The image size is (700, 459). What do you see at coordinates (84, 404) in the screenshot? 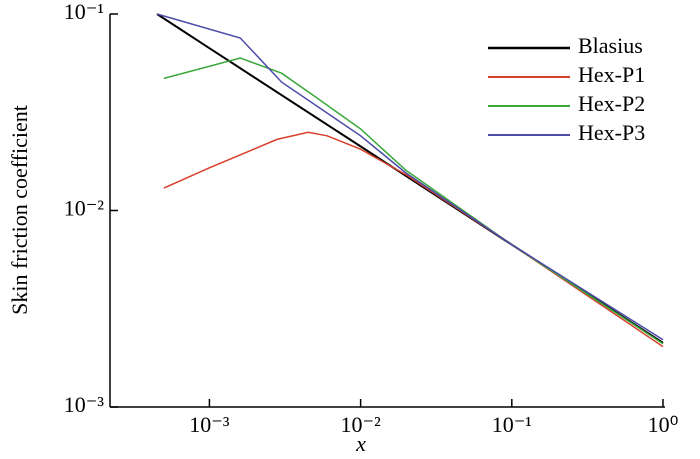
I see `y-tick-label: 10⁻³` at bounding box center [84, 404].